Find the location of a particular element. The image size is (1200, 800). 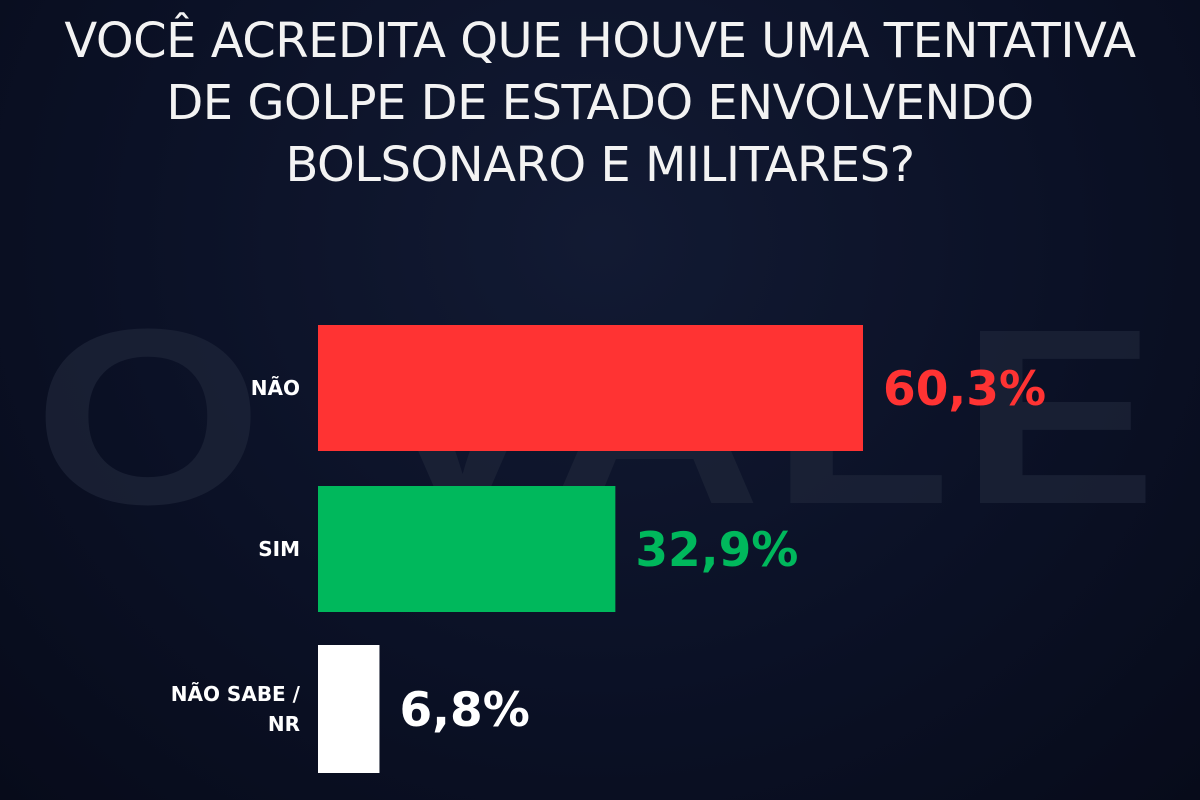

value-label-1: 60,3% is located at coordinates (964, 389).